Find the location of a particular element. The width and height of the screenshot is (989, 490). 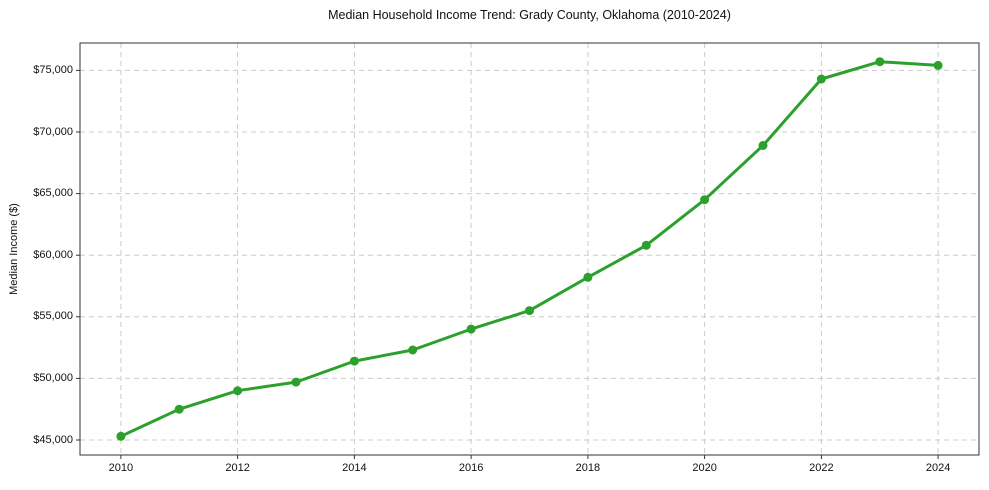

x-tick-label: 2012 is located at coordinates (237, 468).